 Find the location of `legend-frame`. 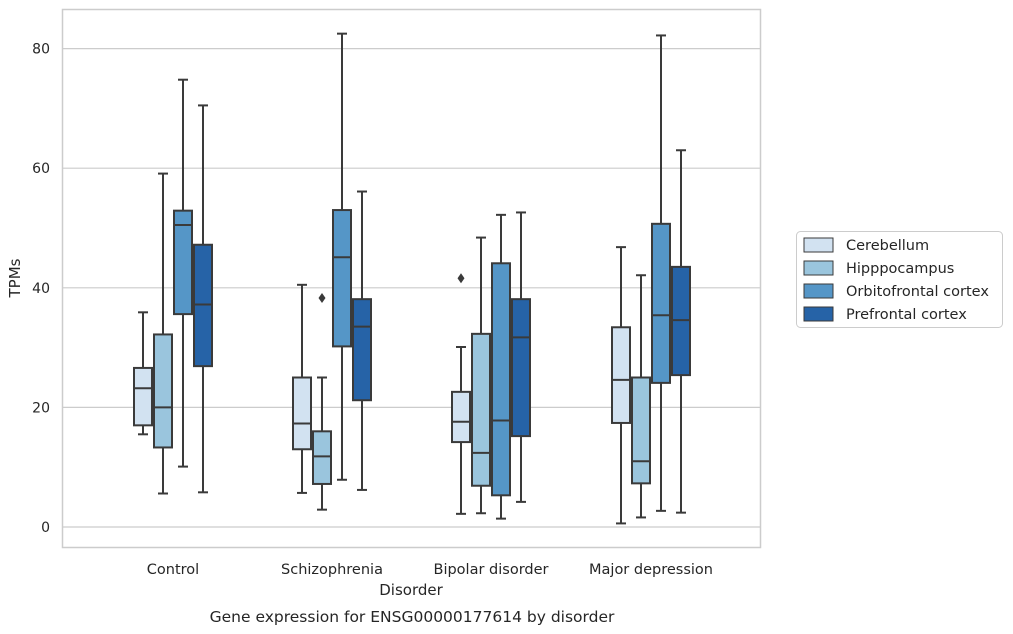

legend-frame is located at coordinates (899, 279).